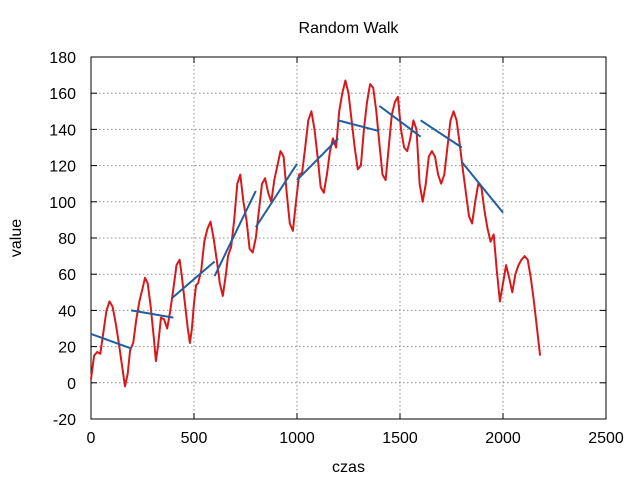  What do you see at coordinates (194, 438) in the screenshot?
I see `x-tick-label: 500` at bounding box center [194, 438].